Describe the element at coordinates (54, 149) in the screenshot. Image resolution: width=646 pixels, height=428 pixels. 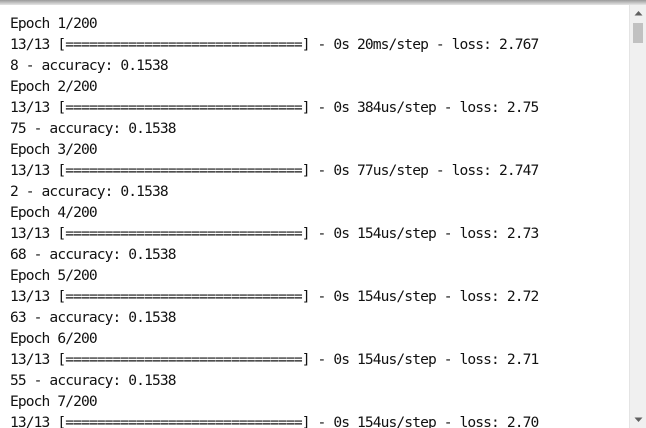
I see `console-line: Epoch 3/200` at that location.